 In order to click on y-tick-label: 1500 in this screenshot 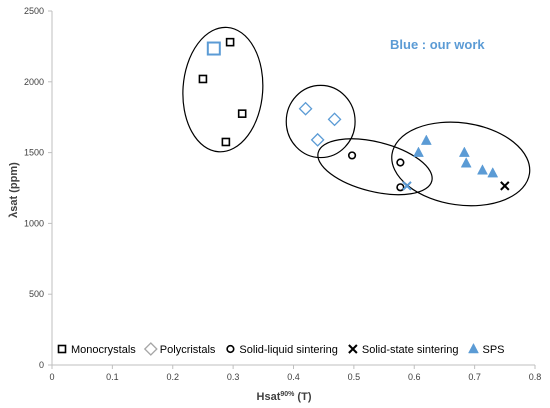, I will do `click(34, 153)`.